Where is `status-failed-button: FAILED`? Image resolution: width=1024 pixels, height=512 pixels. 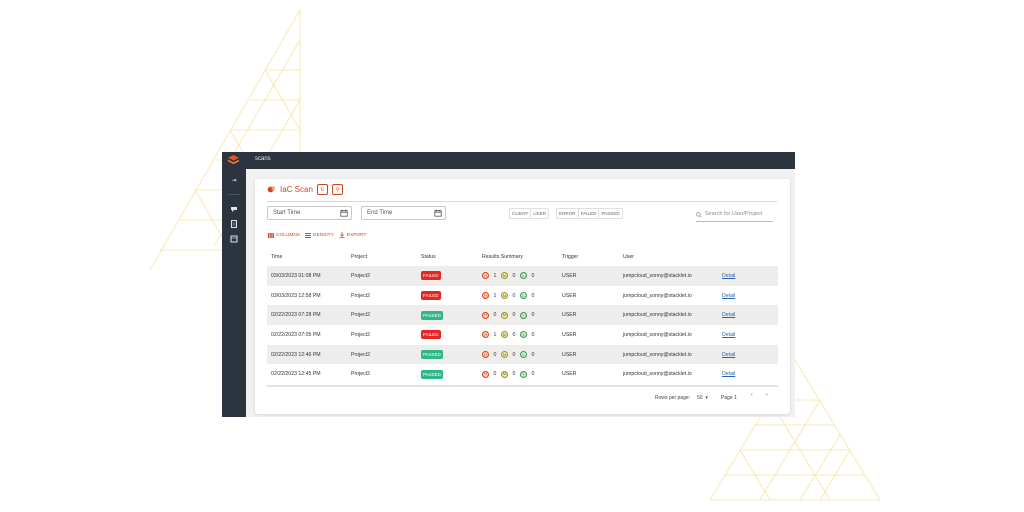
status-failed-button: FAILED is located at coordinates (589, 213).